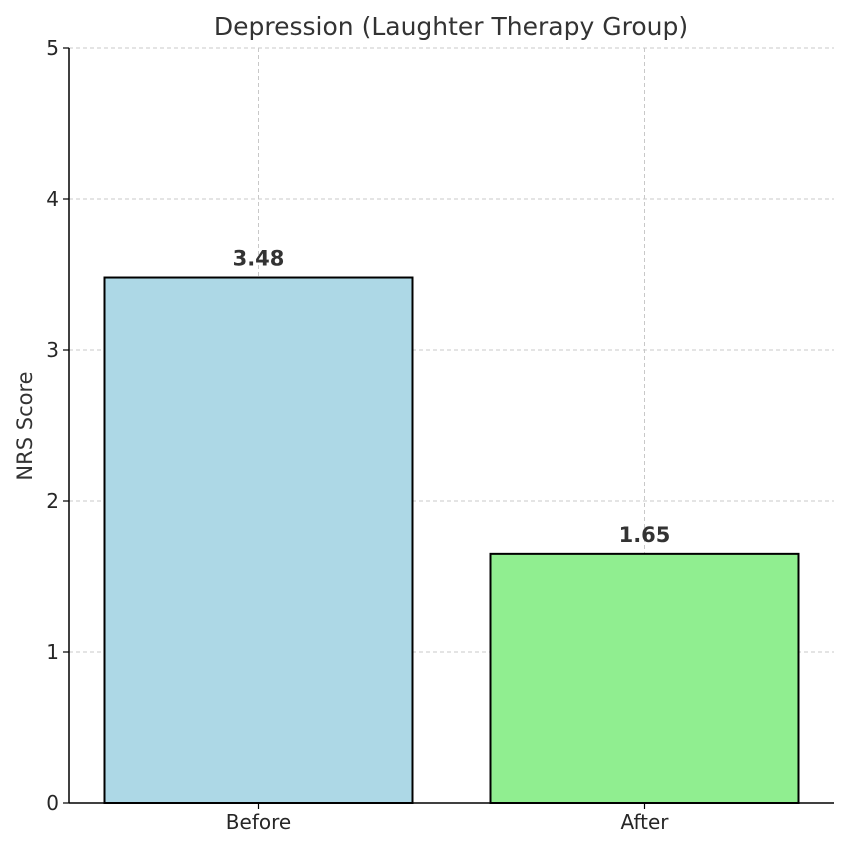 This screenshot has width=848, height=848. What do you see at coordinates (645, 535) in the screenshot?
I see `data-label-after: 1.65` at bounding box center [645, 535].